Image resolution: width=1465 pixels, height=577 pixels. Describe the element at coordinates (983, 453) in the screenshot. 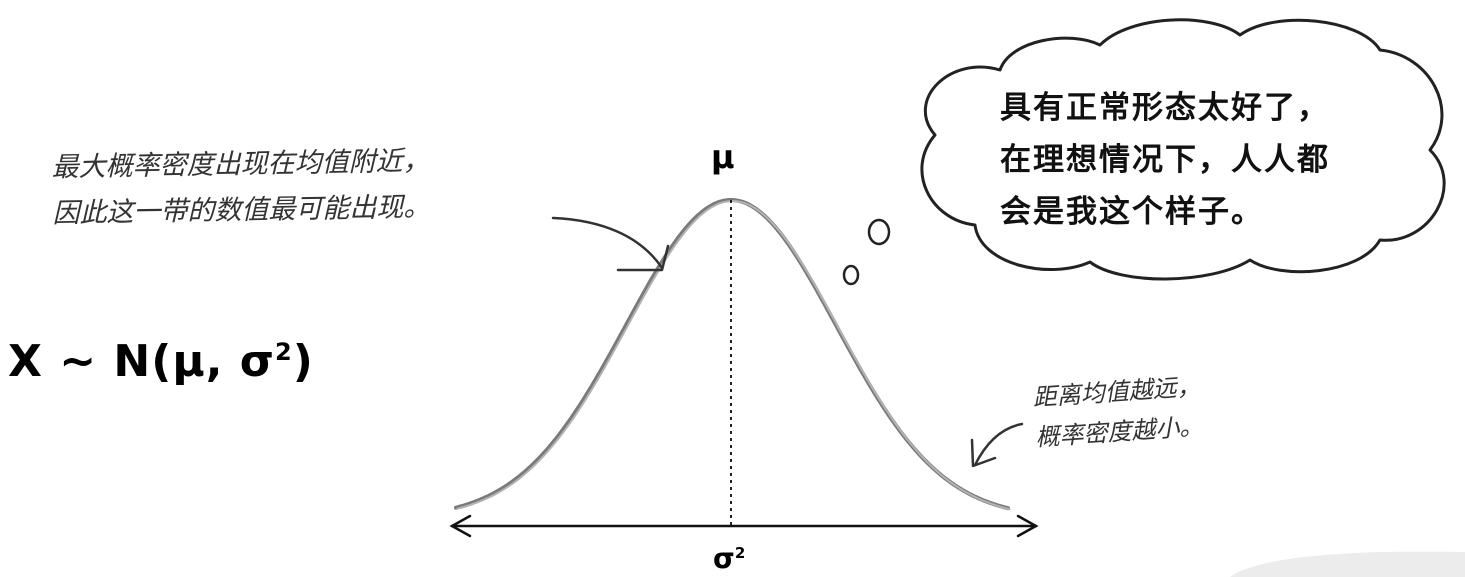

I see `tail-arrow-head` at that location.